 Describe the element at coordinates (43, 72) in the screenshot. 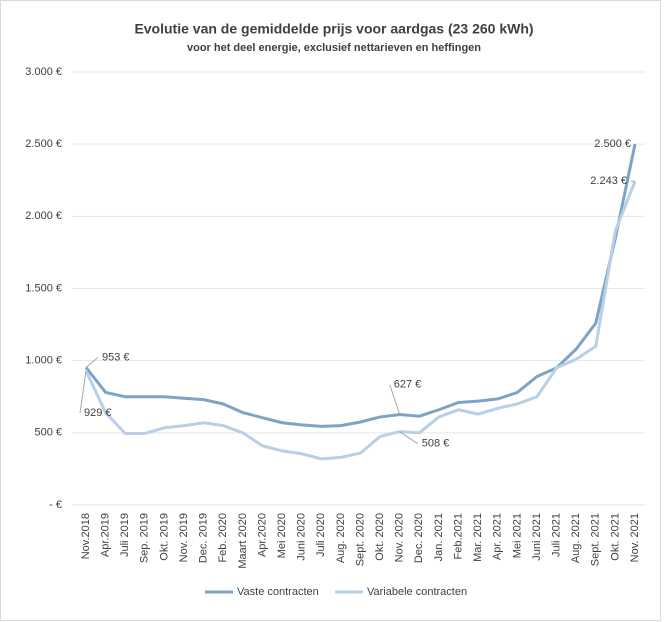

I see `y-tick-label: 3.000 €` at that location.